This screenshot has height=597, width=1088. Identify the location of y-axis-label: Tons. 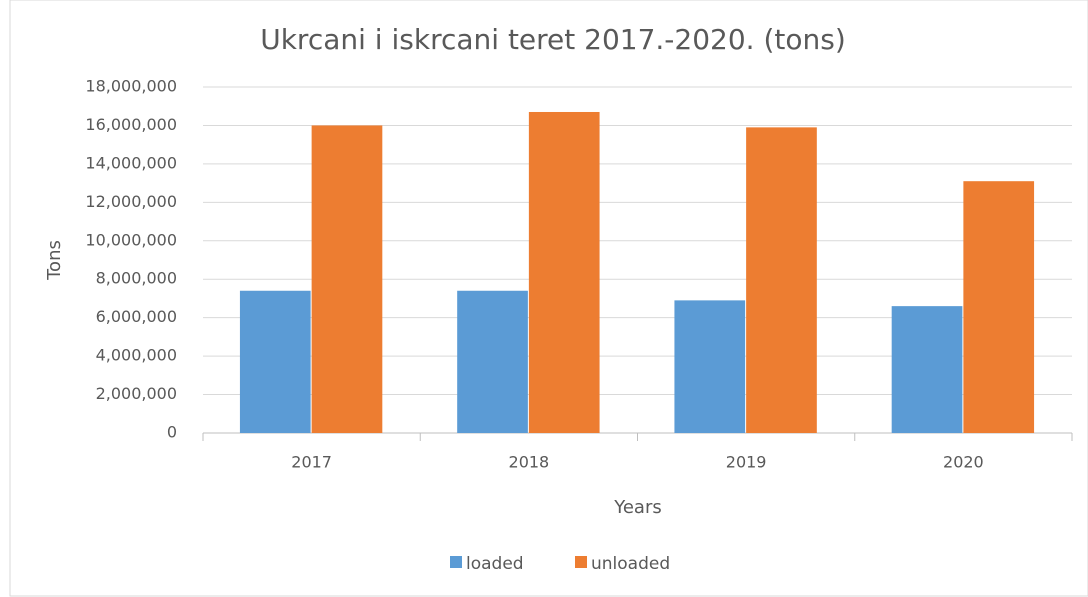
(54, 260).